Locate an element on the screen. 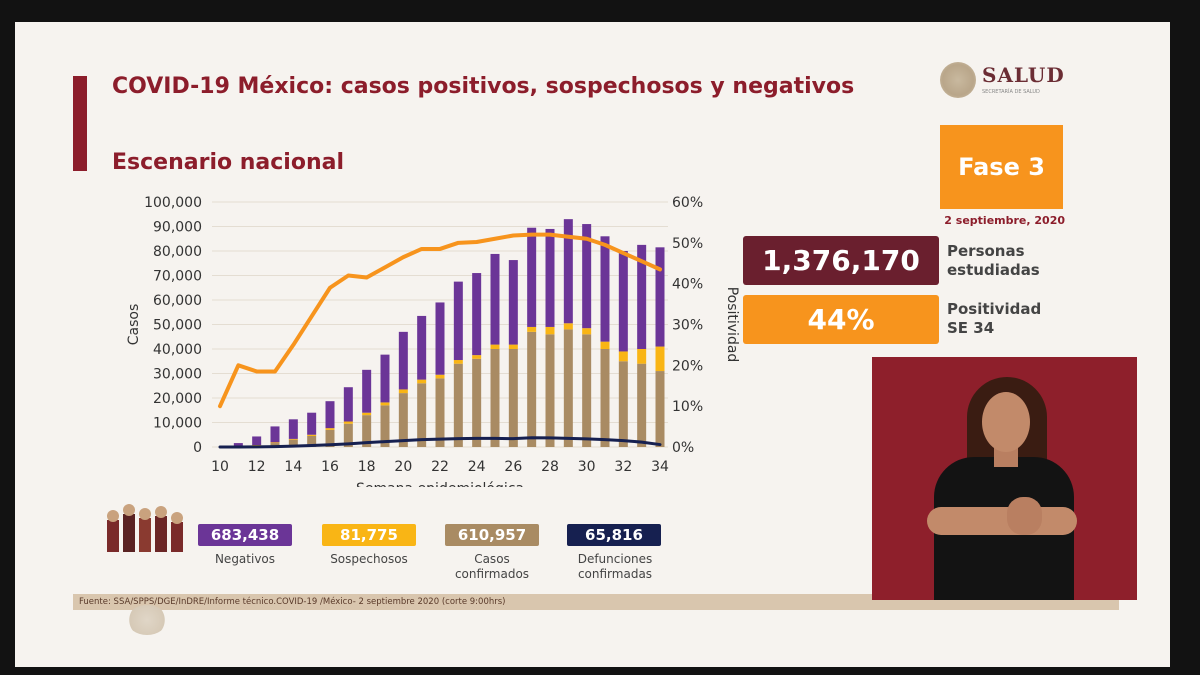 This screenshot has height=675, width=1200. y-tick-label: 90,000 is located at coordinates (177, 228).